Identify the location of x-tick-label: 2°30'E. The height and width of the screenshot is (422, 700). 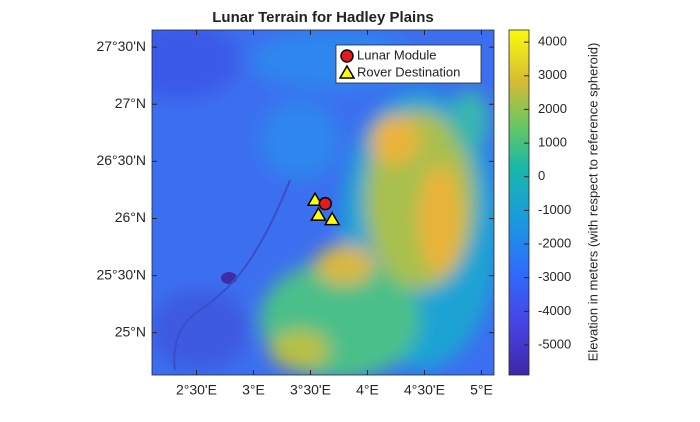
(196, 390).